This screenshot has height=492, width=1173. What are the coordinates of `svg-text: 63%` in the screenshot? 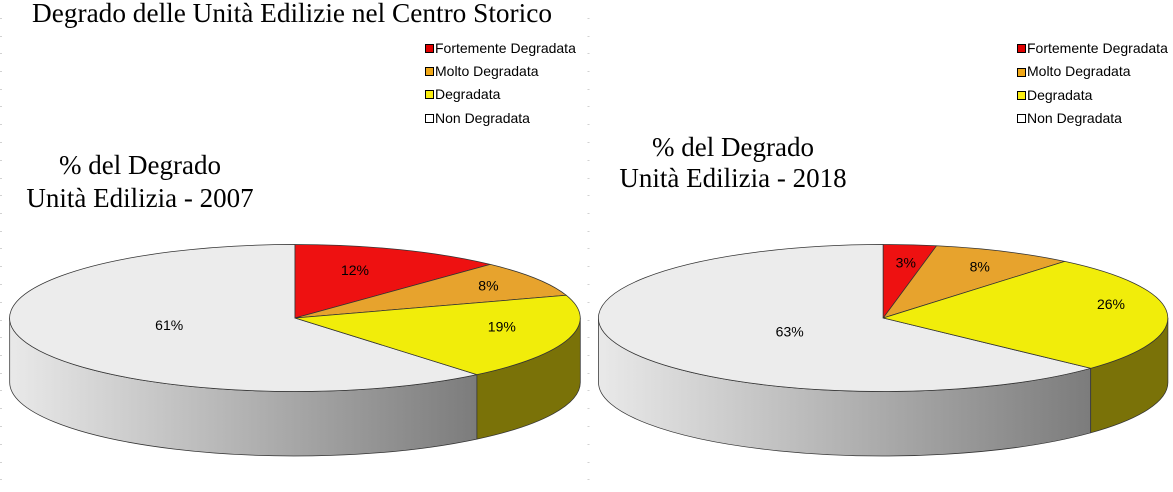 It's located at (790, 331).